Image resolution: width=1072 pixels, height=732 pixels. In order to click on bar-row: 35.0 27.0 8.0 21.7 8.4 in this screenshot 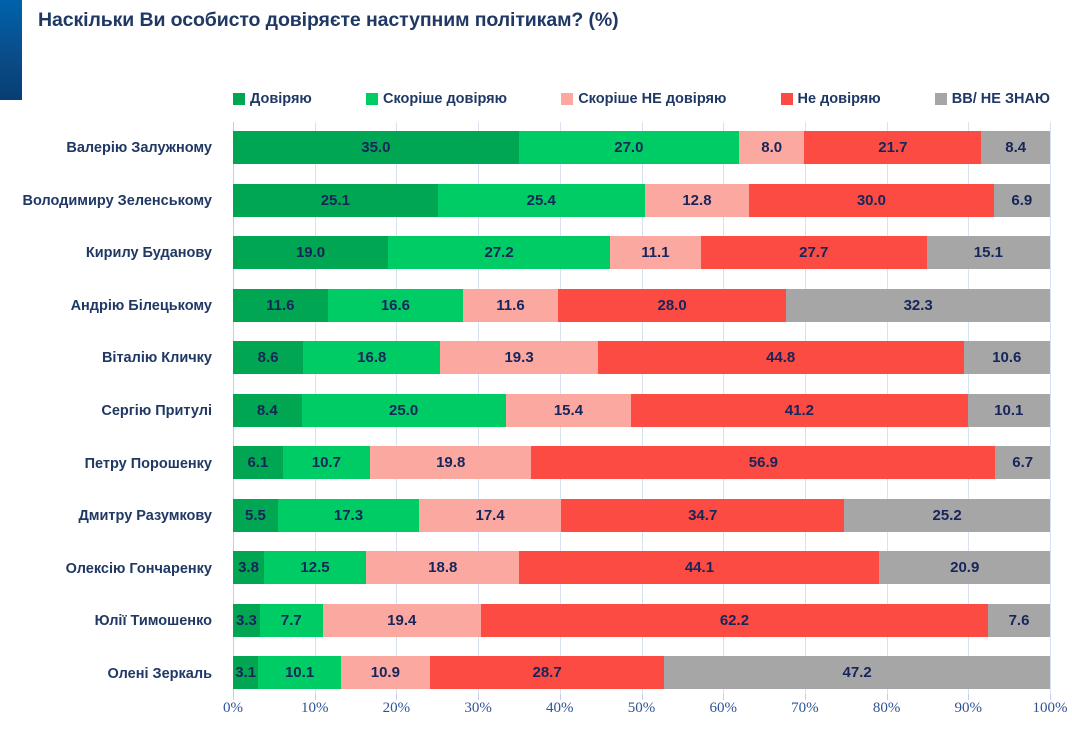, I will do `click(642, 148)`.